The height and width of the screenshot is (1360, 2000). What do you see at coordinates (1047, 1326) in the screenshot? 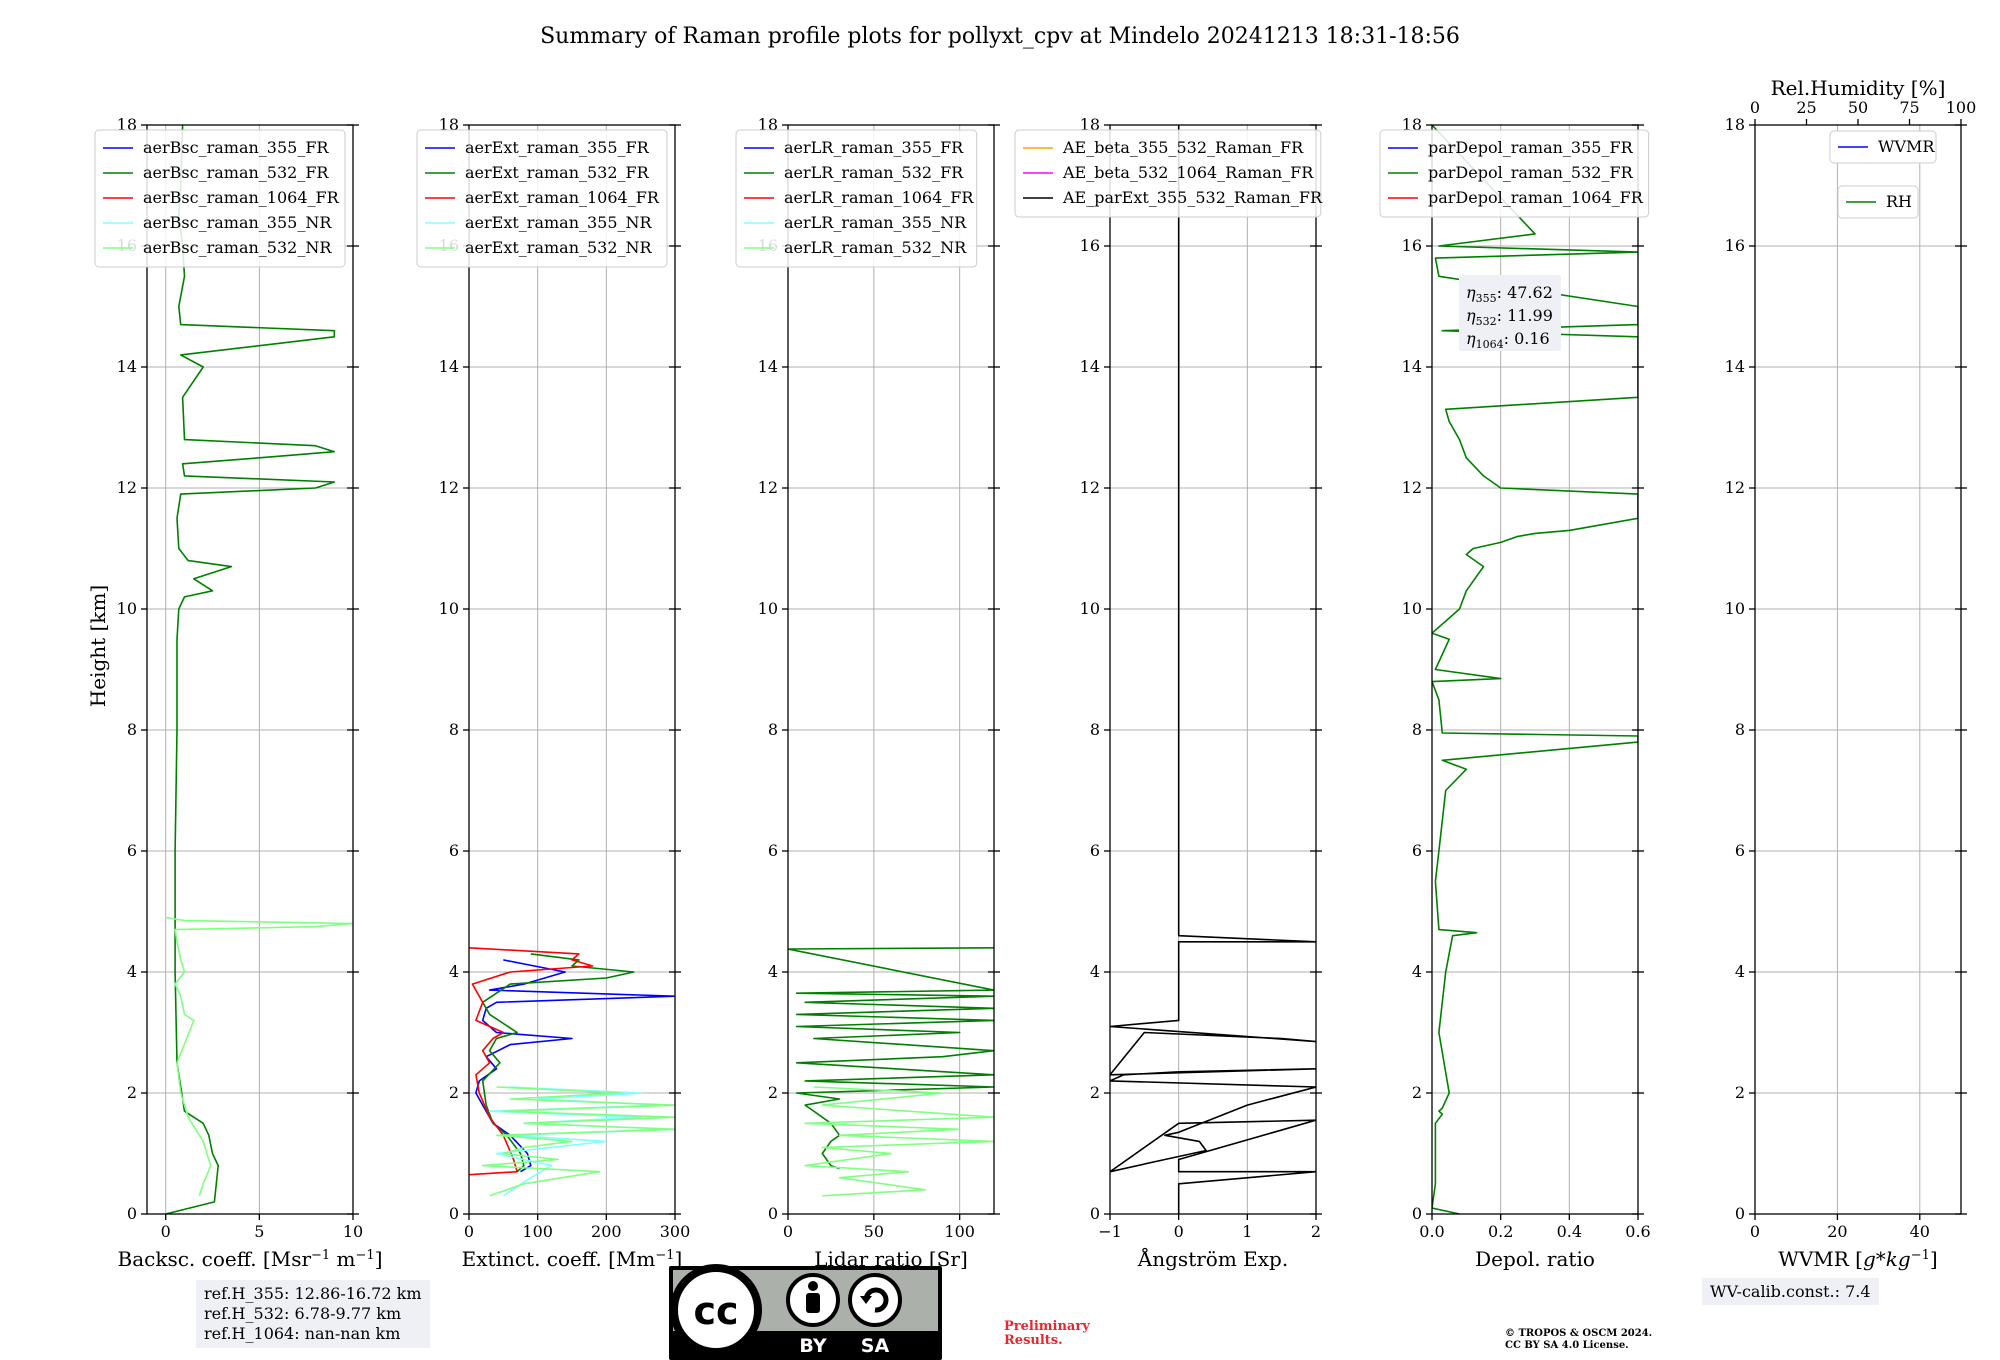
I see `preliminary-line-1: Preliminary` at bounding box center [1047, 1326].